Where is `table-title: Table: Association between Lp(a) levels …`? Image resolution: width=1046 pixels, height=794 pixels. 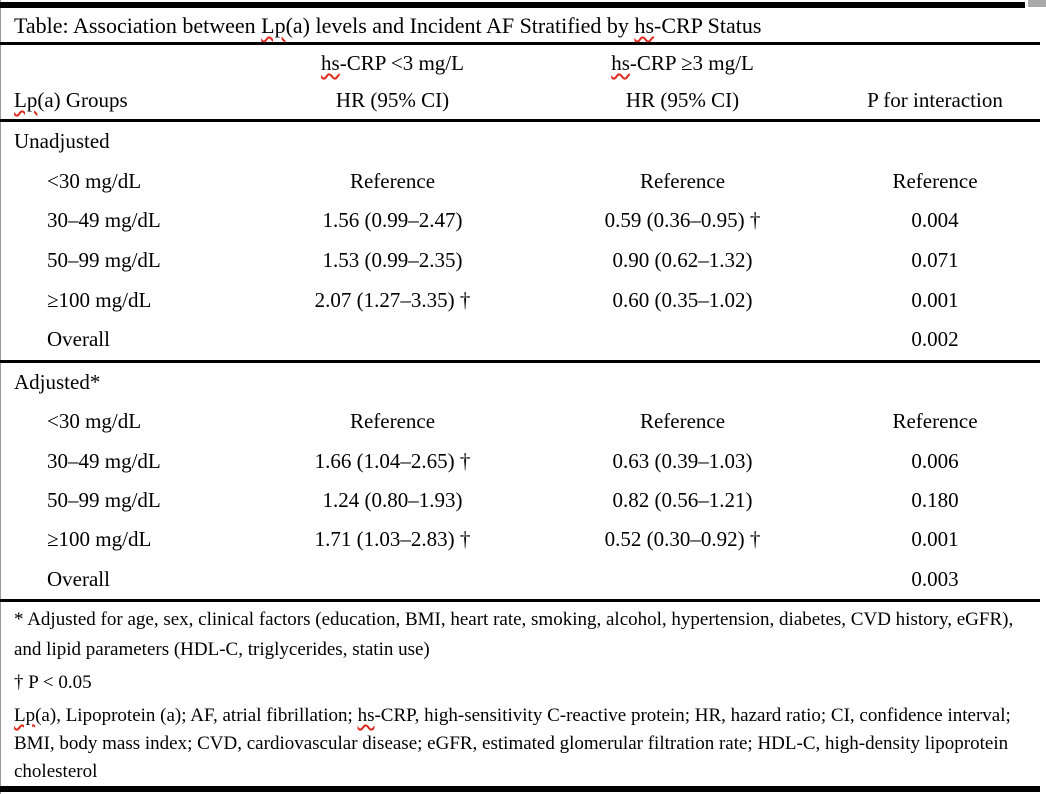
table-title: Table: Association between Lp(a) levels … is located at coordinates (387, 26).